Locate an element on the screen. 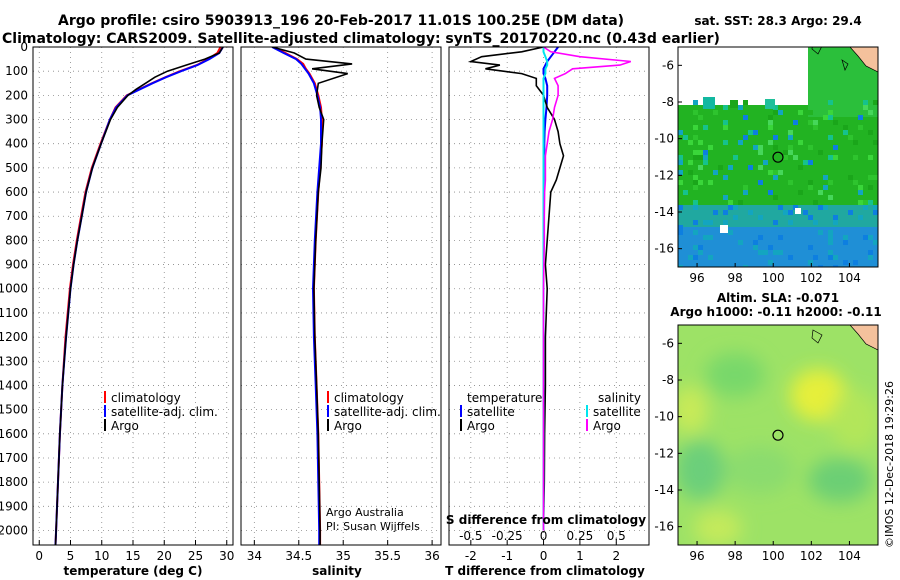 Image resolution: width=900 pixels, height=580 pixels. map-x-tick-label: 98 is located at coordinates (735, 278).